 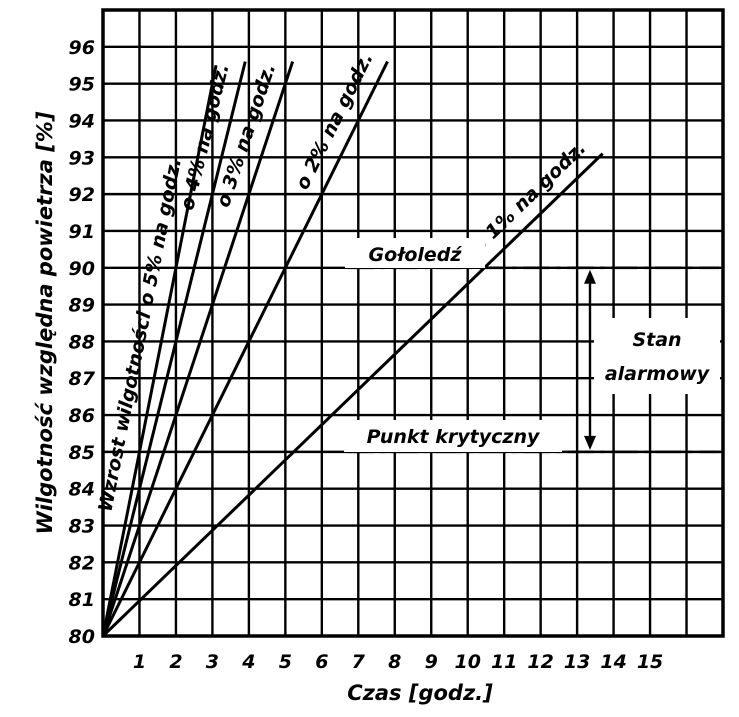 What do you see at coordinates (175, 662) in the screenshot?
I see `x-tick-label: 2` at bounding box center [175, 662].